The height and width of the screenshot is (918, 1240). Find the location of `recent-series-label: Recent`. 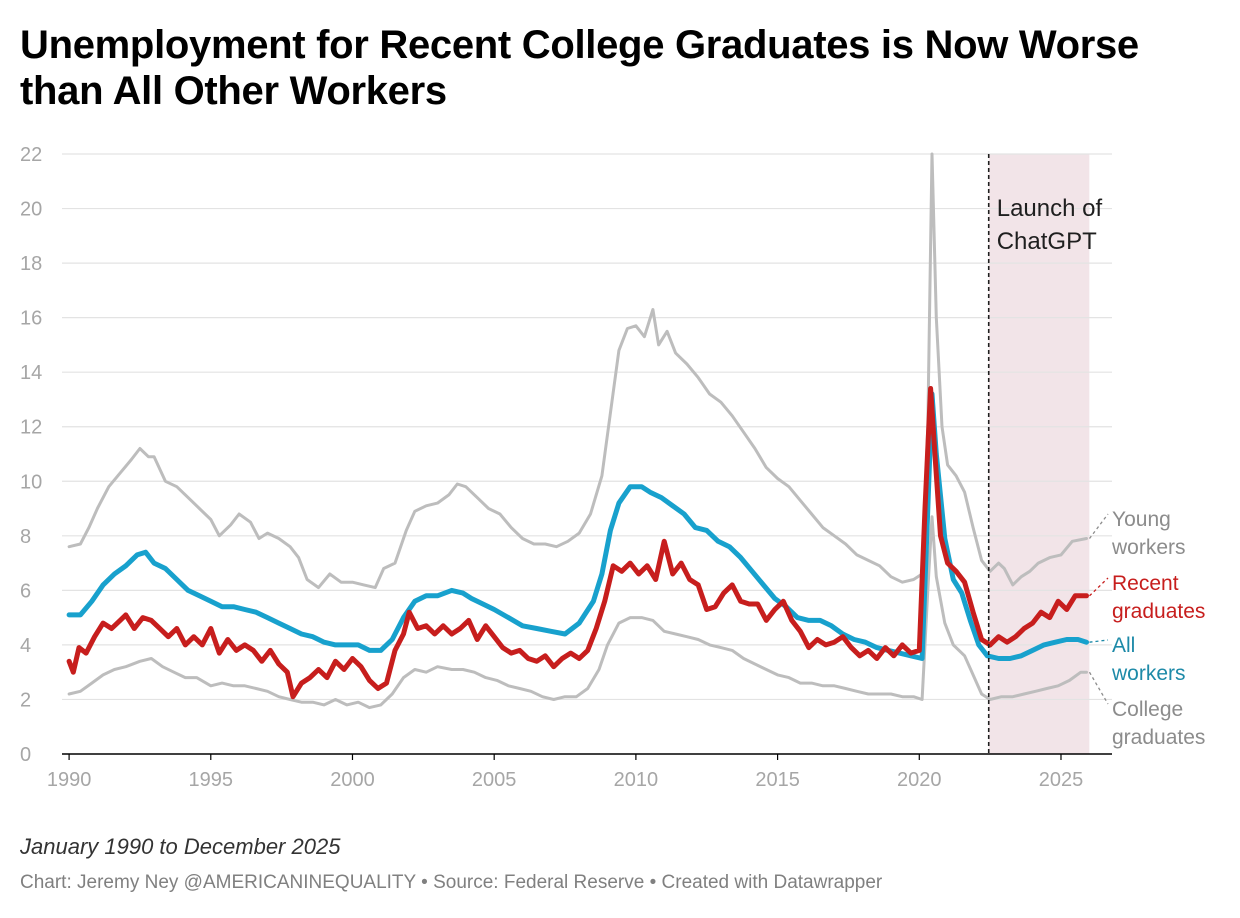

recent-series-label: Recent is located at coordinates (1145, 583).